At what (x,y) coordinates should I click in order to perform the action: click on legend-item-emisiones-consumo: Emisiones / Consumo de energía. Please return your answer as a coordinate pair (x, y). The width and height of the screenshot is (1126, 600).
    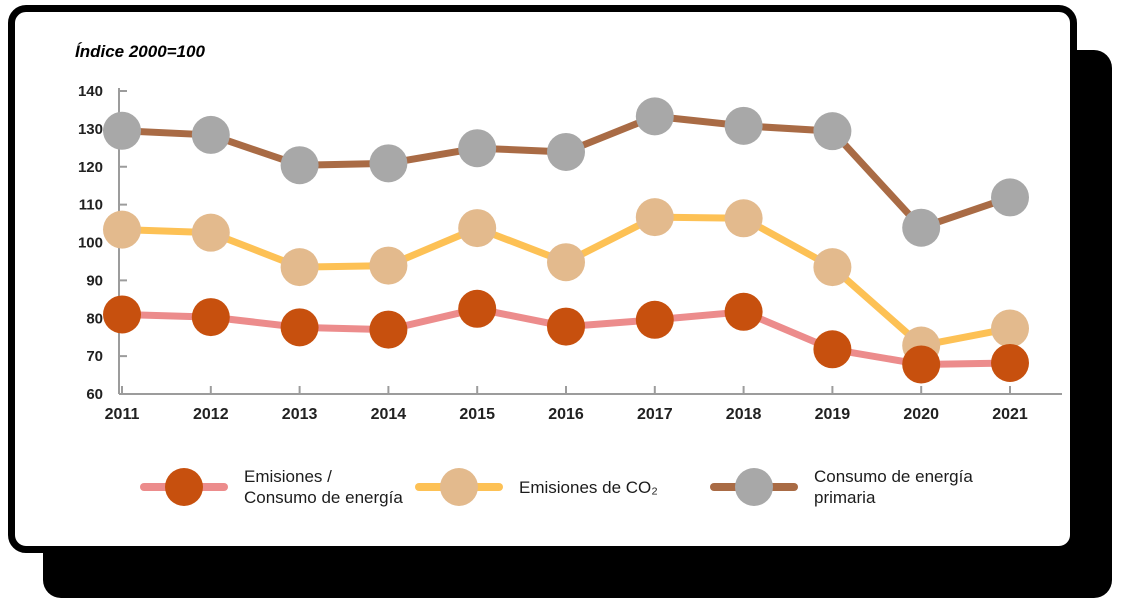
    Looking at the image, I should click on (271, 487).